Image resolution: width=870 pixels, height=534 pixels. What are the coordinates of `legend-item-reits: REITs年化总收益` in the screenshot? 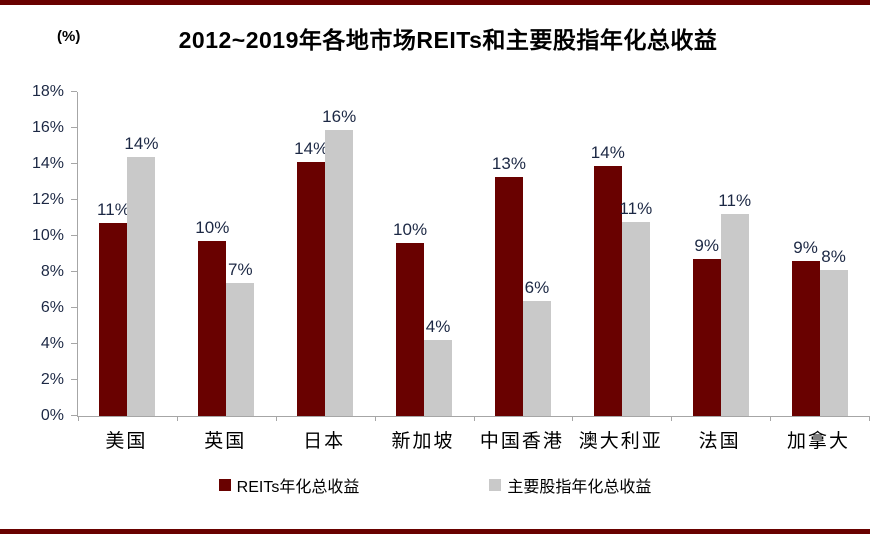 It's located at (289, 485).